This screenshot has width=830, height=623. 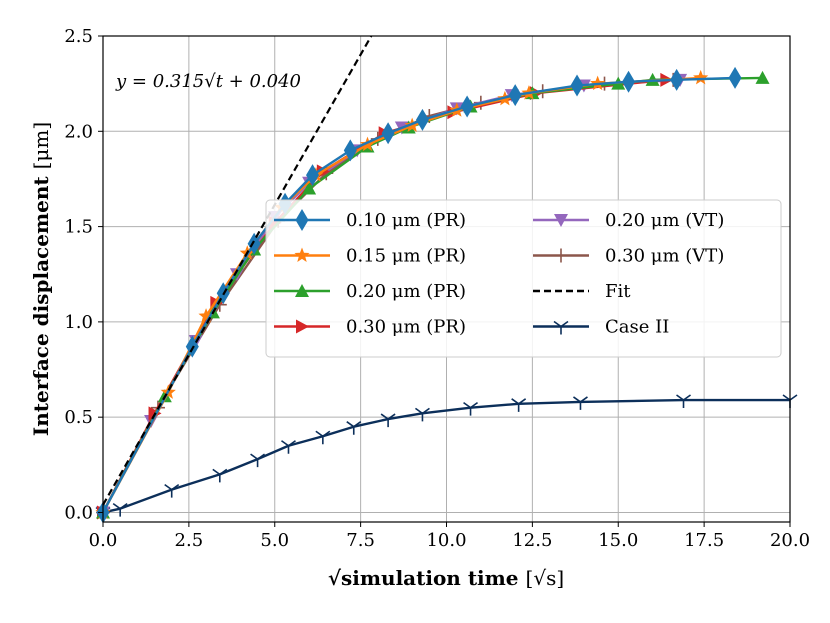 I want to click on x-tick-label: 5.0, so click(x=274, y=540).